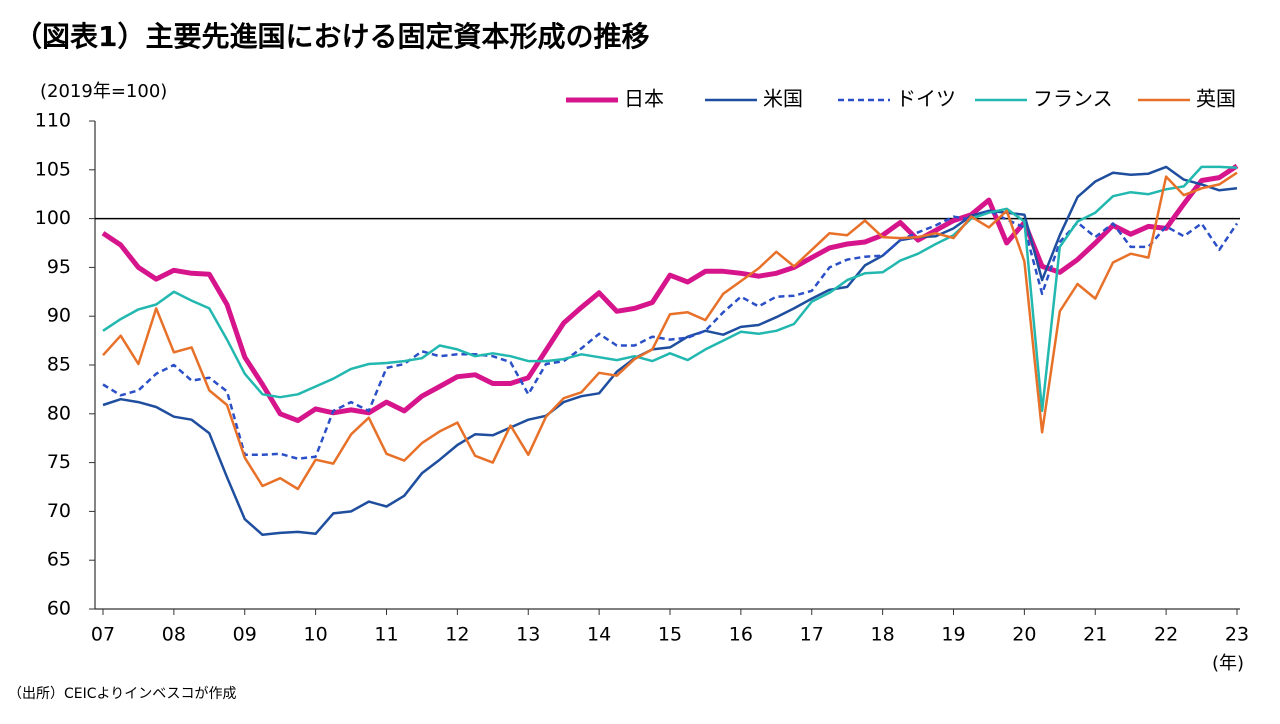 The width and height of the screenshot is (1280, 724). I want to click on y-tick-label: 60, so click(59, 609).